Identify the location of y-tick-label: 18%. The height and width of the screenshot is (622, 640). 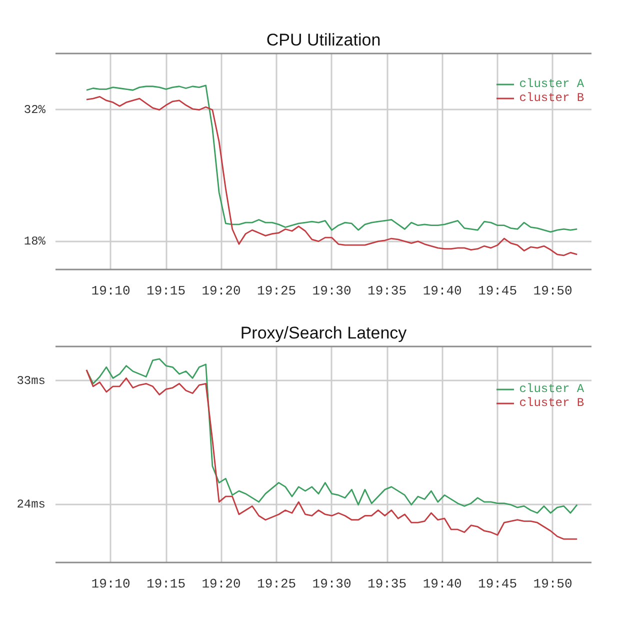
(35, 241).